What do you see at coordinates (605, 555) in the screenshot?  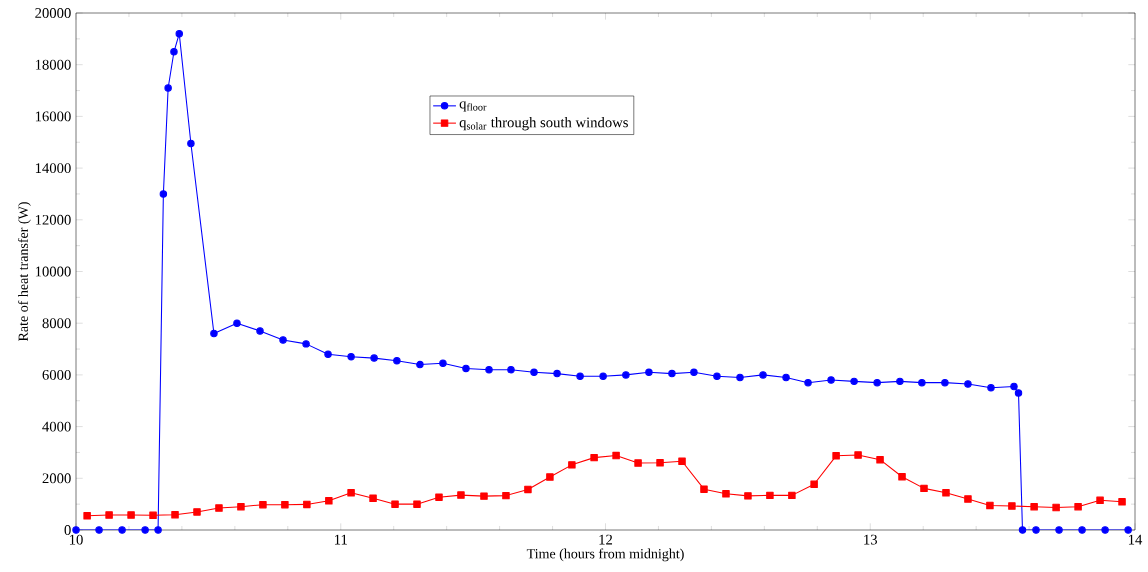 I see `x-axis-title: Time (hours from midnight)` at bounding box center [605, 555].